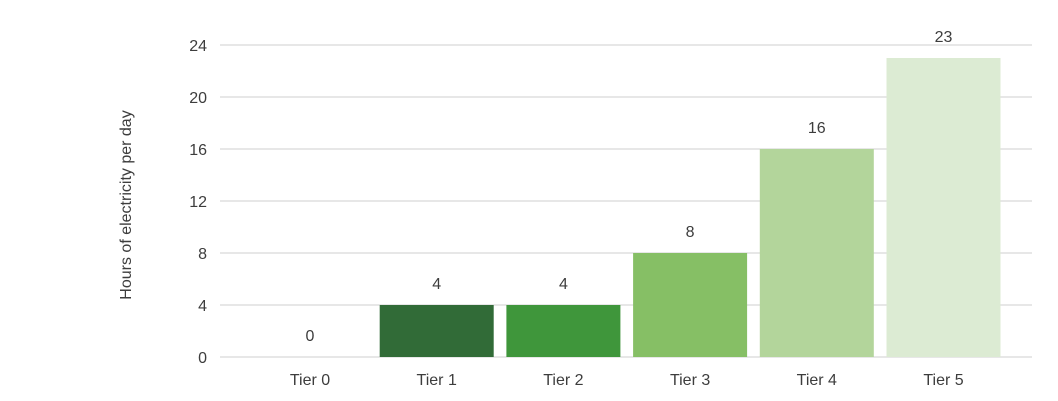  I want to click on x-tick-label: Tier 5, so click(943, 380).